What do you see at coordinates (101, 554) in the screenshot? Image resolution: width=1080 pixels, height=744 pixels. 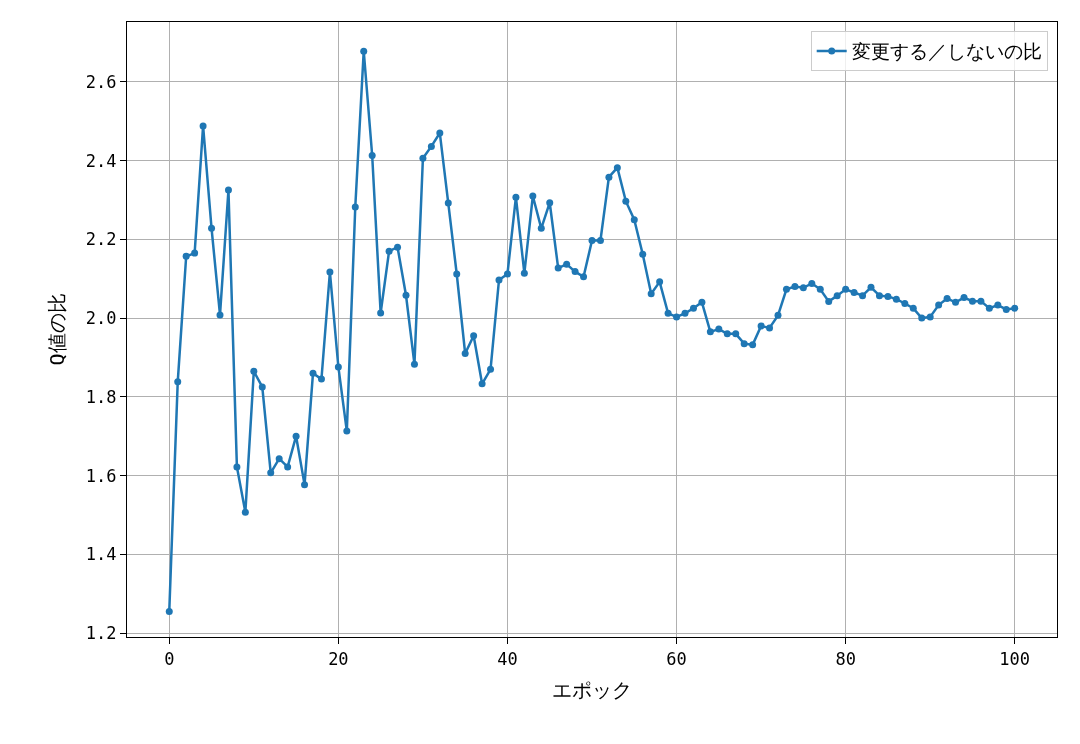 I see `y-tick-label: 1.4` at bounding box center [101, 554].